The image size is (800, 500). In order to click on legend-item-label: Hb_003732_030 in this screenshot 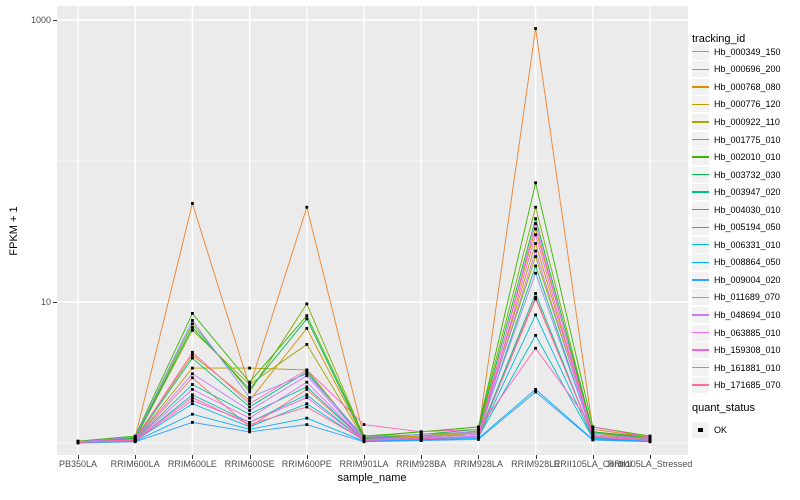, I will do `click(747, 174)`.